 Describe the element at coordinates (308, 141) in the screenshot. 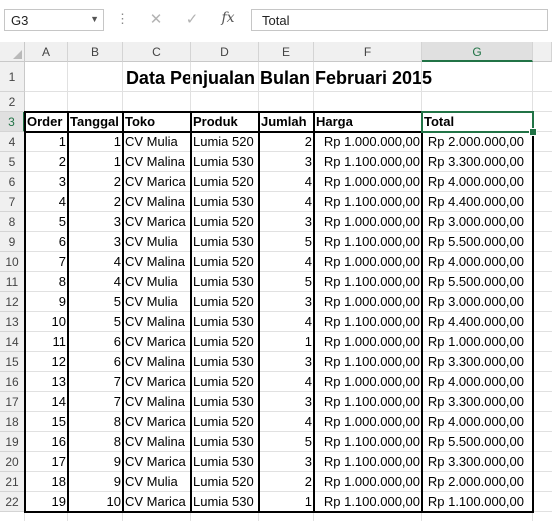

I see `table-cell: 2` at that location.